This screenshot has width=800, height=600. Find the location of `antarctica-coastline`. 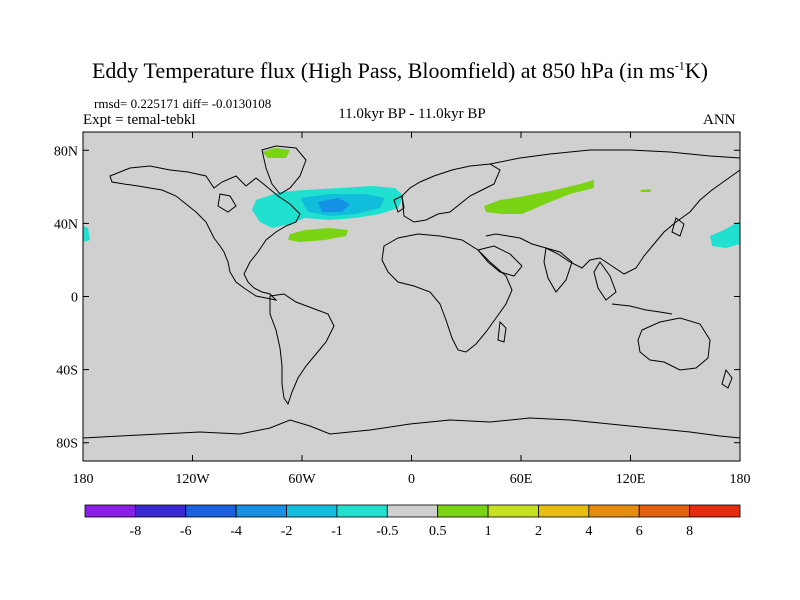

antarctica-coastline is located at coordinates (411, 428).